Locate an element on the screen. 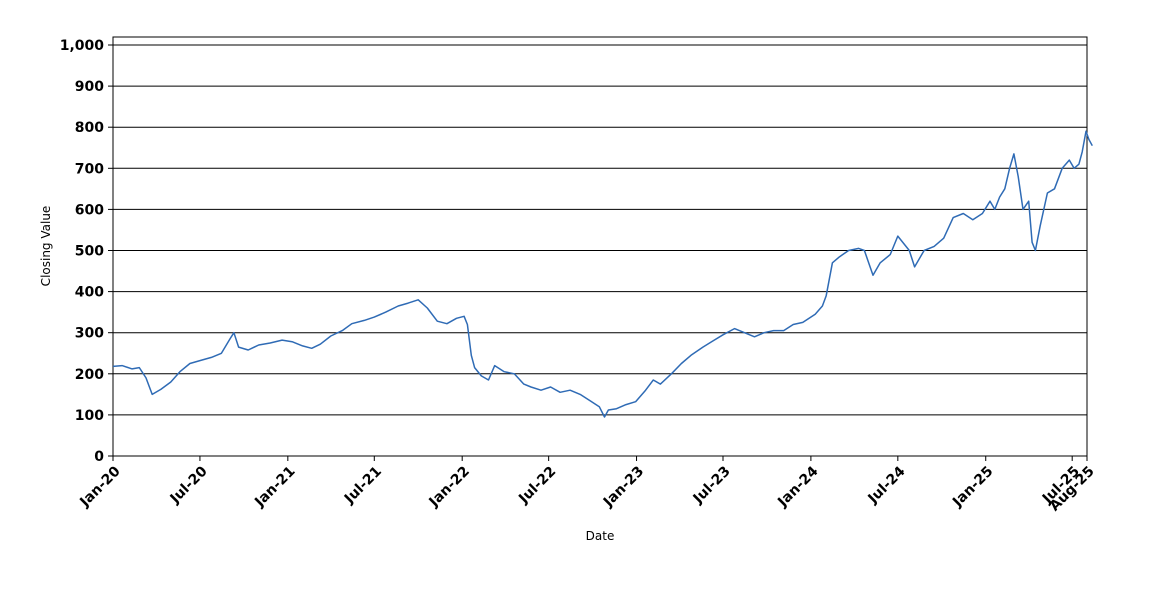 This screenshot has width=1150, height=600. y-tick-label: 300 is located at coordinates (89, 334).